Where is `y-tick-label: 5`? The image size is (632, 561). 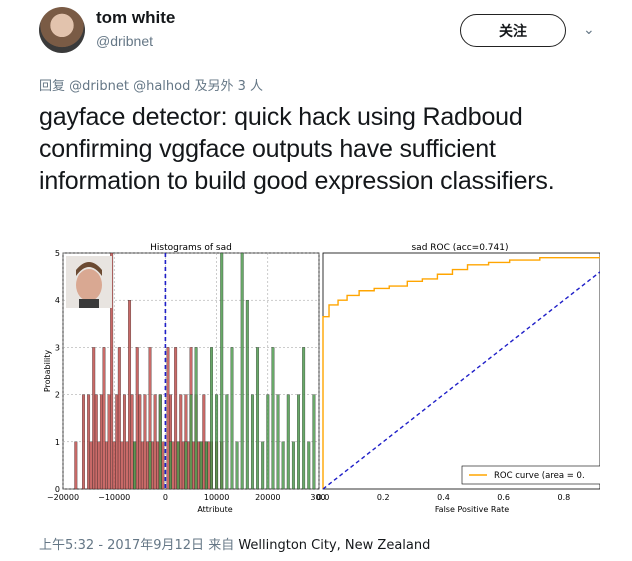 y-tick-label: 5 is located at coordinates (57, 253).